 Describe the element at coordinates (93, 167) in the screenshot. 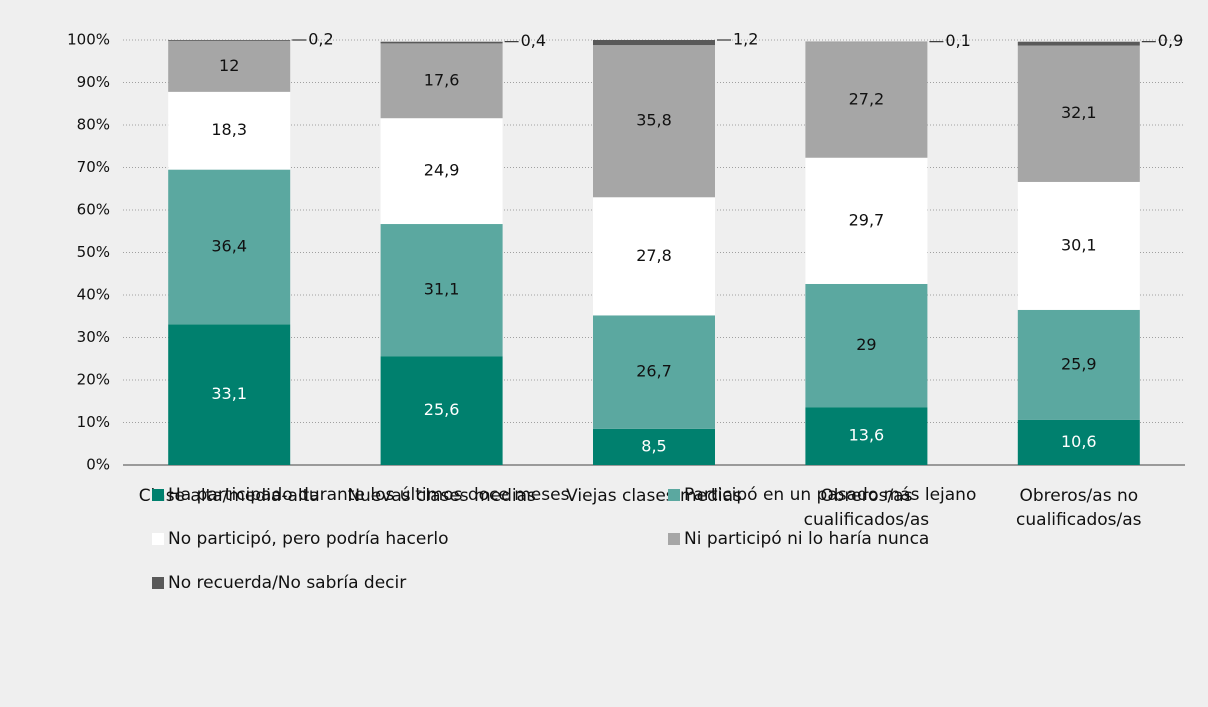

I see `y-tick-label: 70%` at that location.